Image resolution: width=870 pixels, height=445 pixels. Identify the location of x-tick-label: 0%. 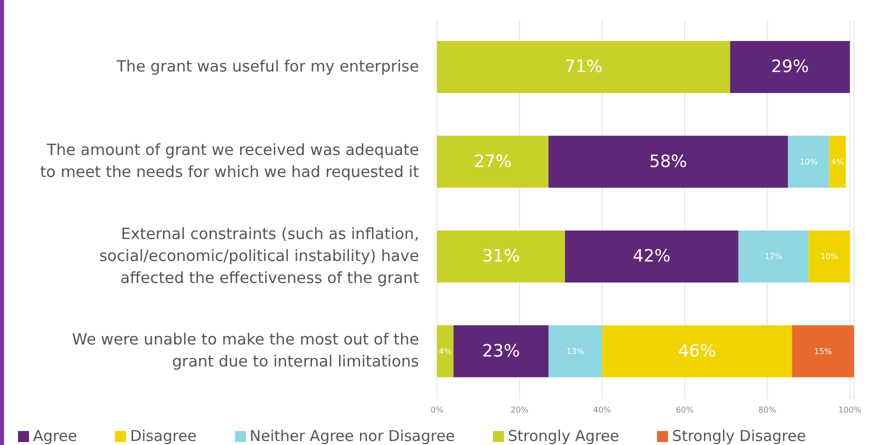
(437, 410).